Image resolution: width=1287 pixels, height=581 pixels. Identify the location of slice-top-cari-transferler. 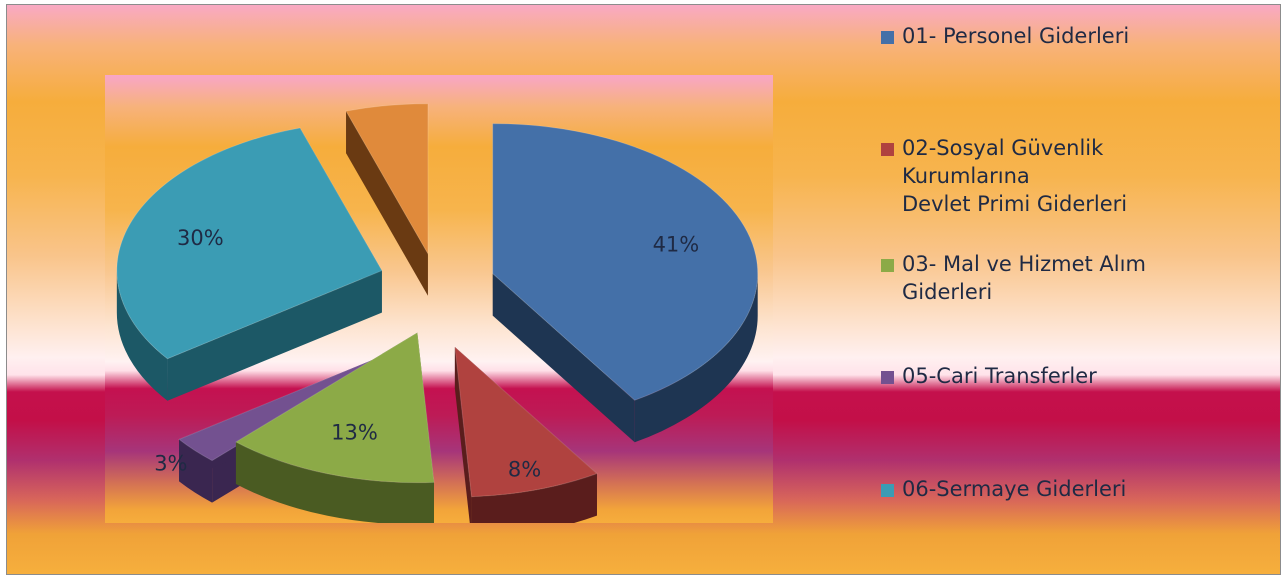
(286, 406).